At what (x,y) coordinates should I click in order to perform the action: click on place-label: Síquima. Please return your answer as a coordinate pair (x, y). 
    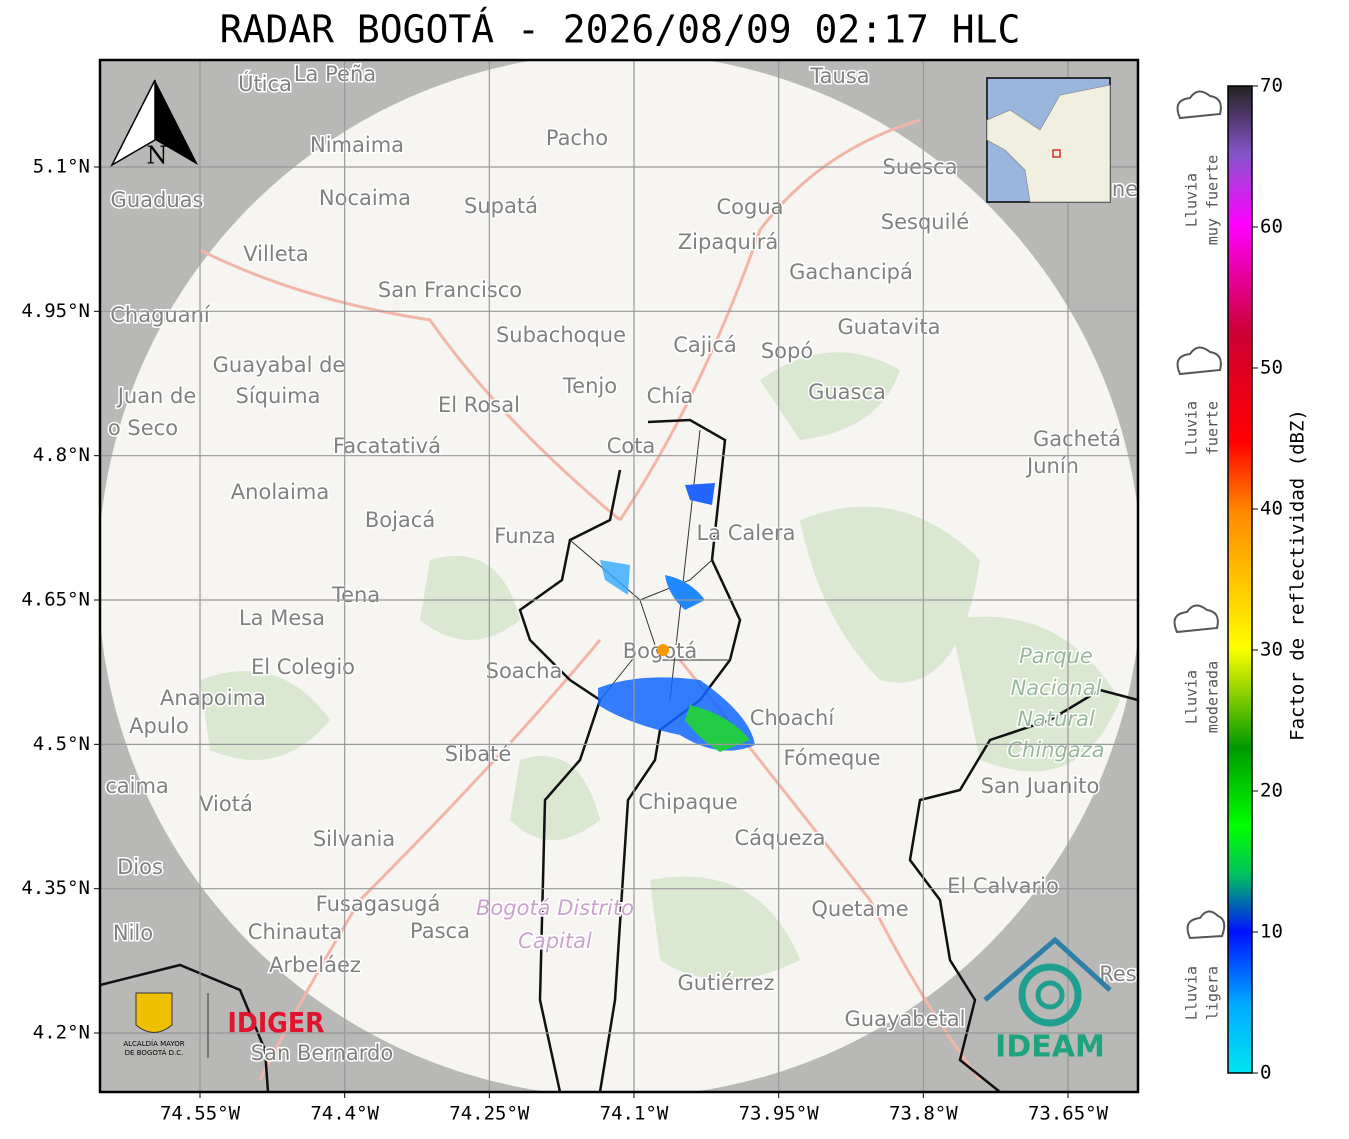
    Looking at the image, I should click on (278, 396).